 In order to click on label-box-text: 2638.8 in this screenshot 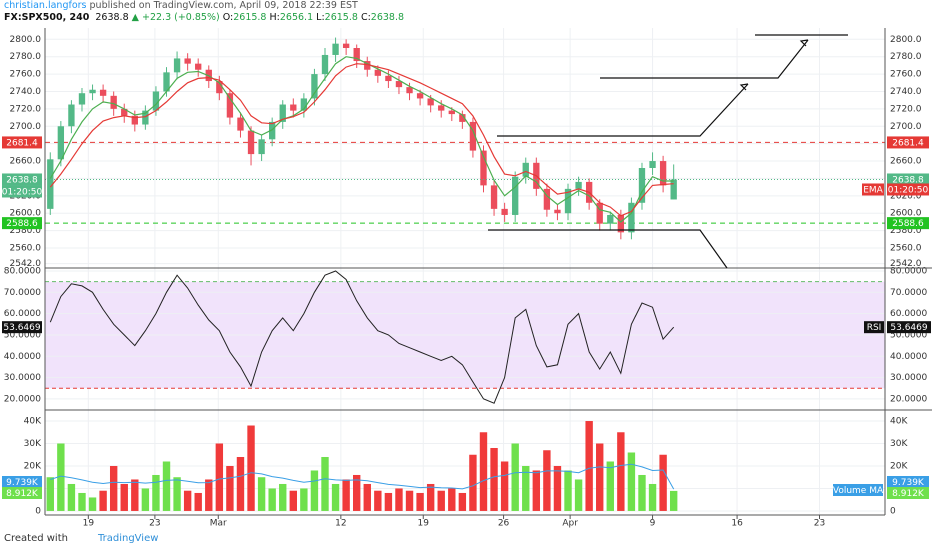, I will do `click(22, 180)`.